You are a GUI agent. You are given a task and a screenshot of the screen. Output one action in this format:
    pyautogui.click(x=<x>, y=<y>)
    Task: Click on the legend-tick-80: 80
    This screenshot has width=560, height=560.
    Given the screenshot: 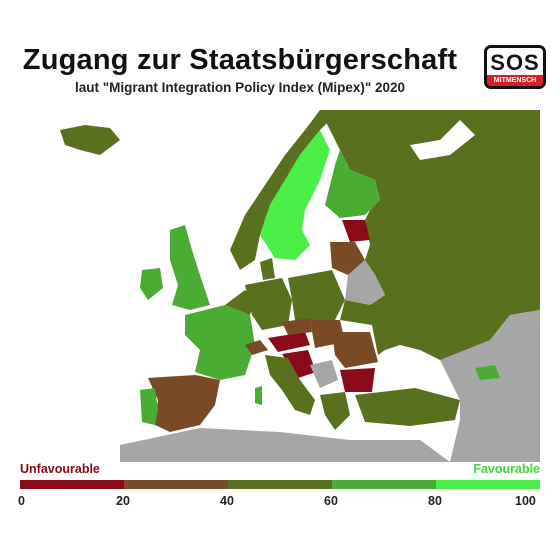 What is the action you would take?
    pyautogui.click(x=435, y=501)
    